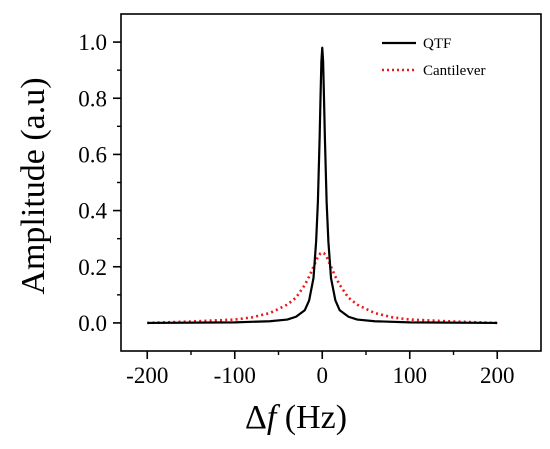  Describe the element at coordinates (433, 57) in the screenshot. I see `legend: QTF Cantilever` at that location.